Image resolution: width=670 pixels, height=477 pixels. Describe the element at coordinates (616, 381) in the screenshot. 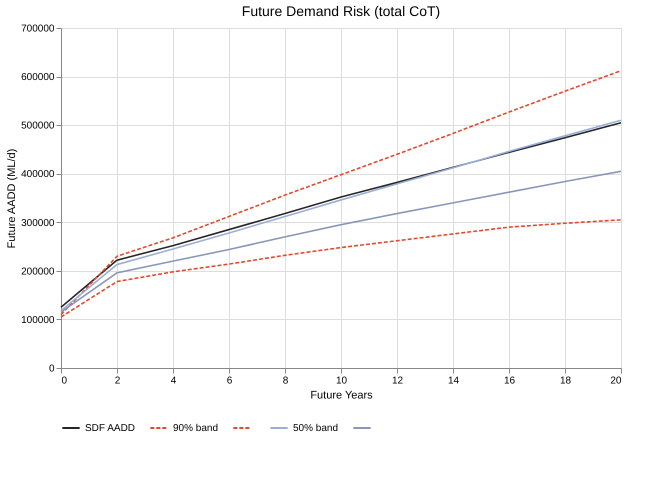

I see `x-tick-label: 20` at that location.